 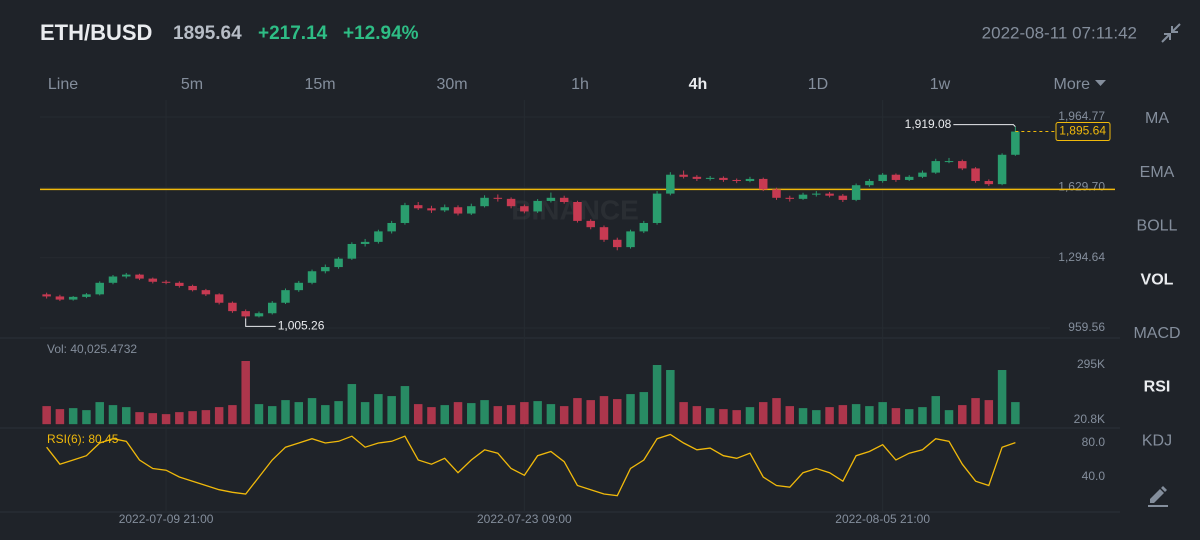 I want to click on indicator-button: KDJ, so click(x=1157, y=440).